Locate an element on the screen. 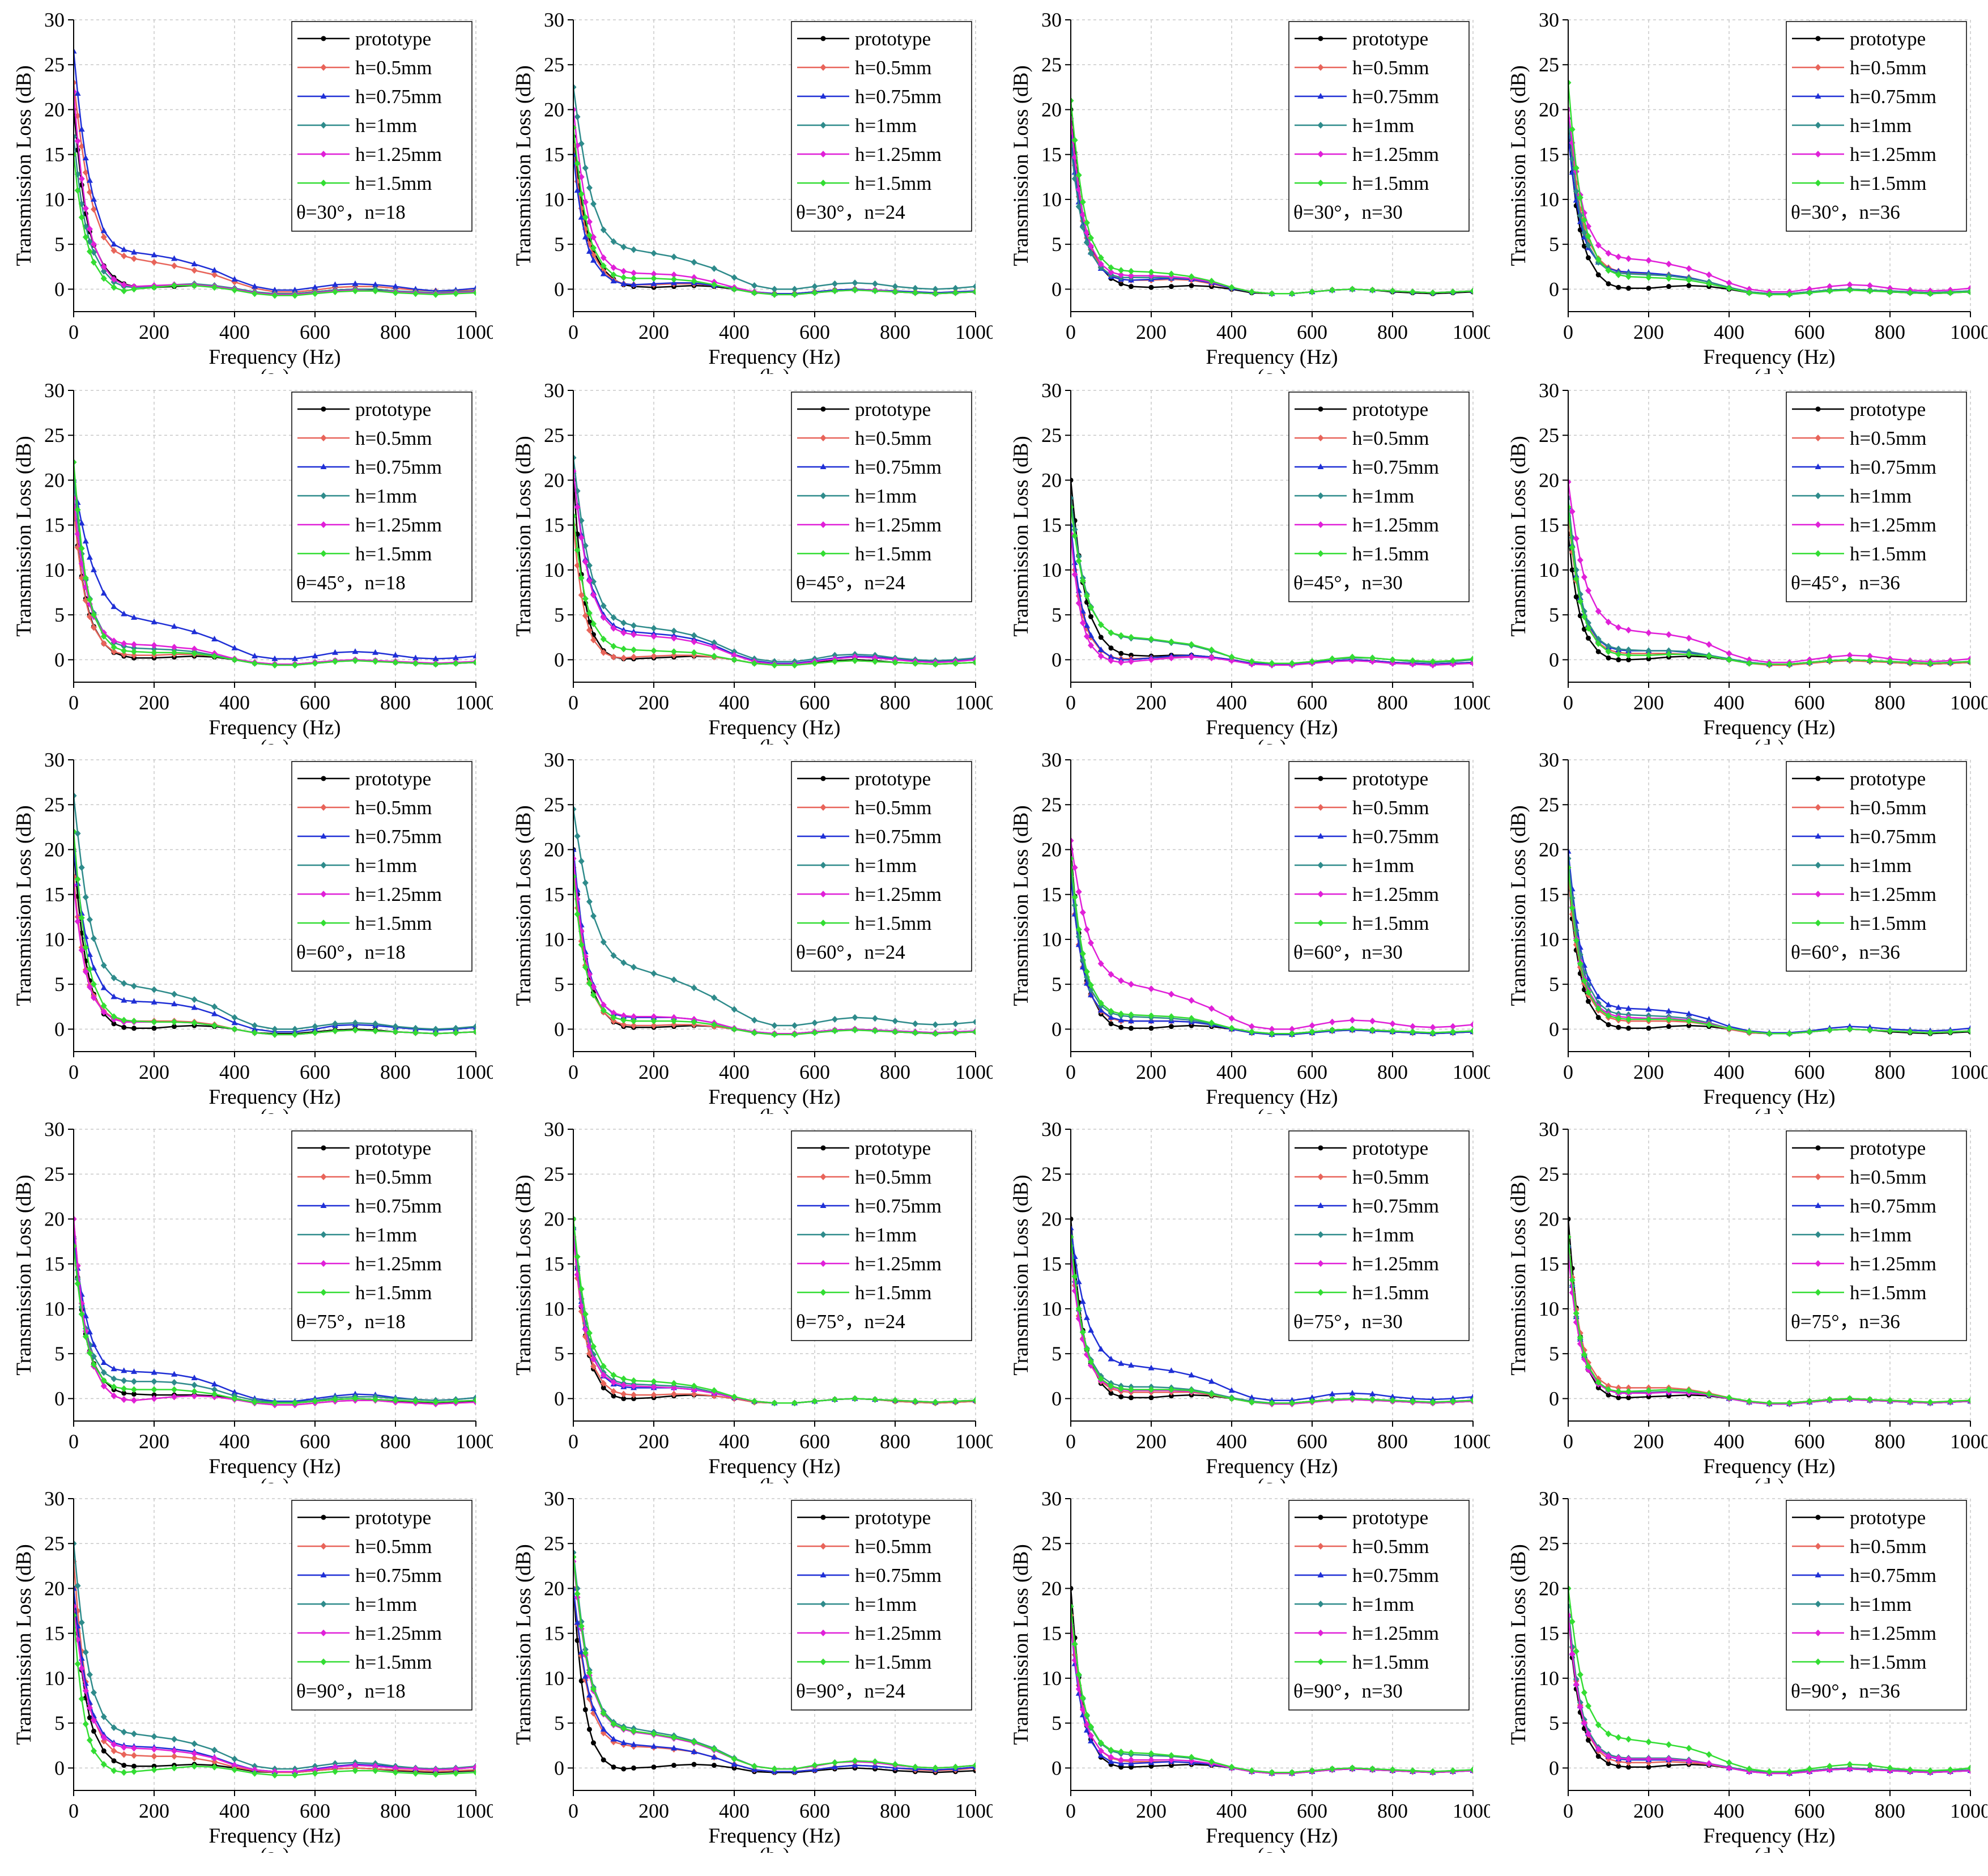  y-tick-label: 5 is located at coordinates (1554, 1723).